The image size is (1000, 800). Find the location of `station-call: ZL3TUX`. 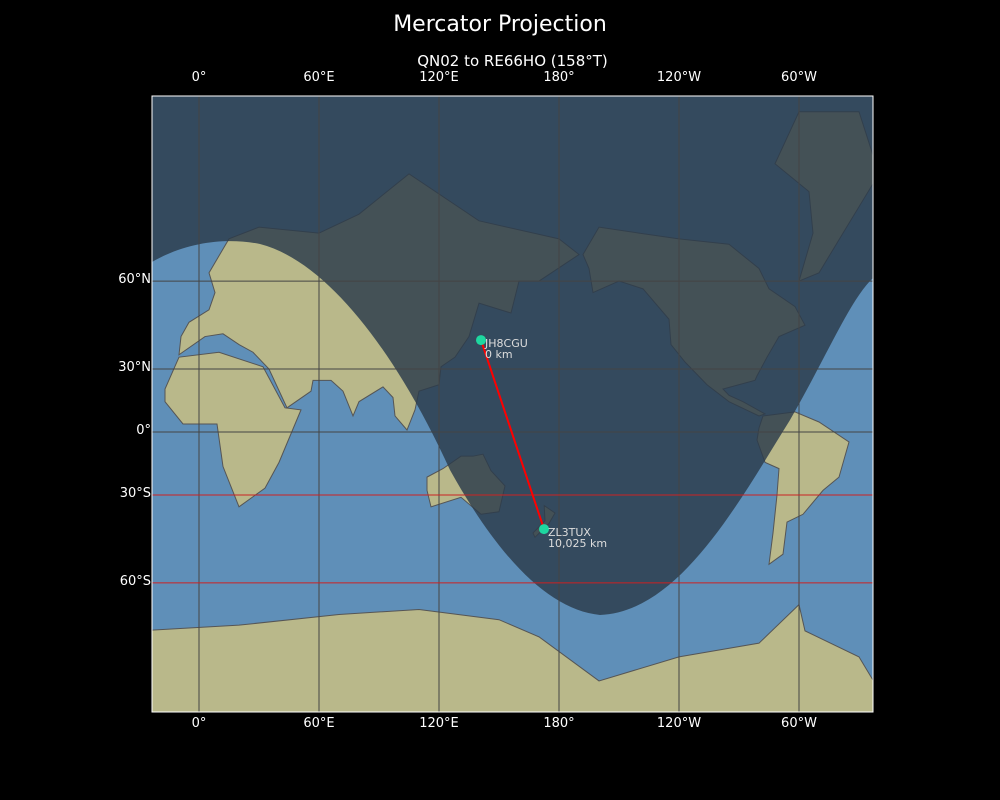

station-call: ZL3TUX is located at coordinates (569, 533).